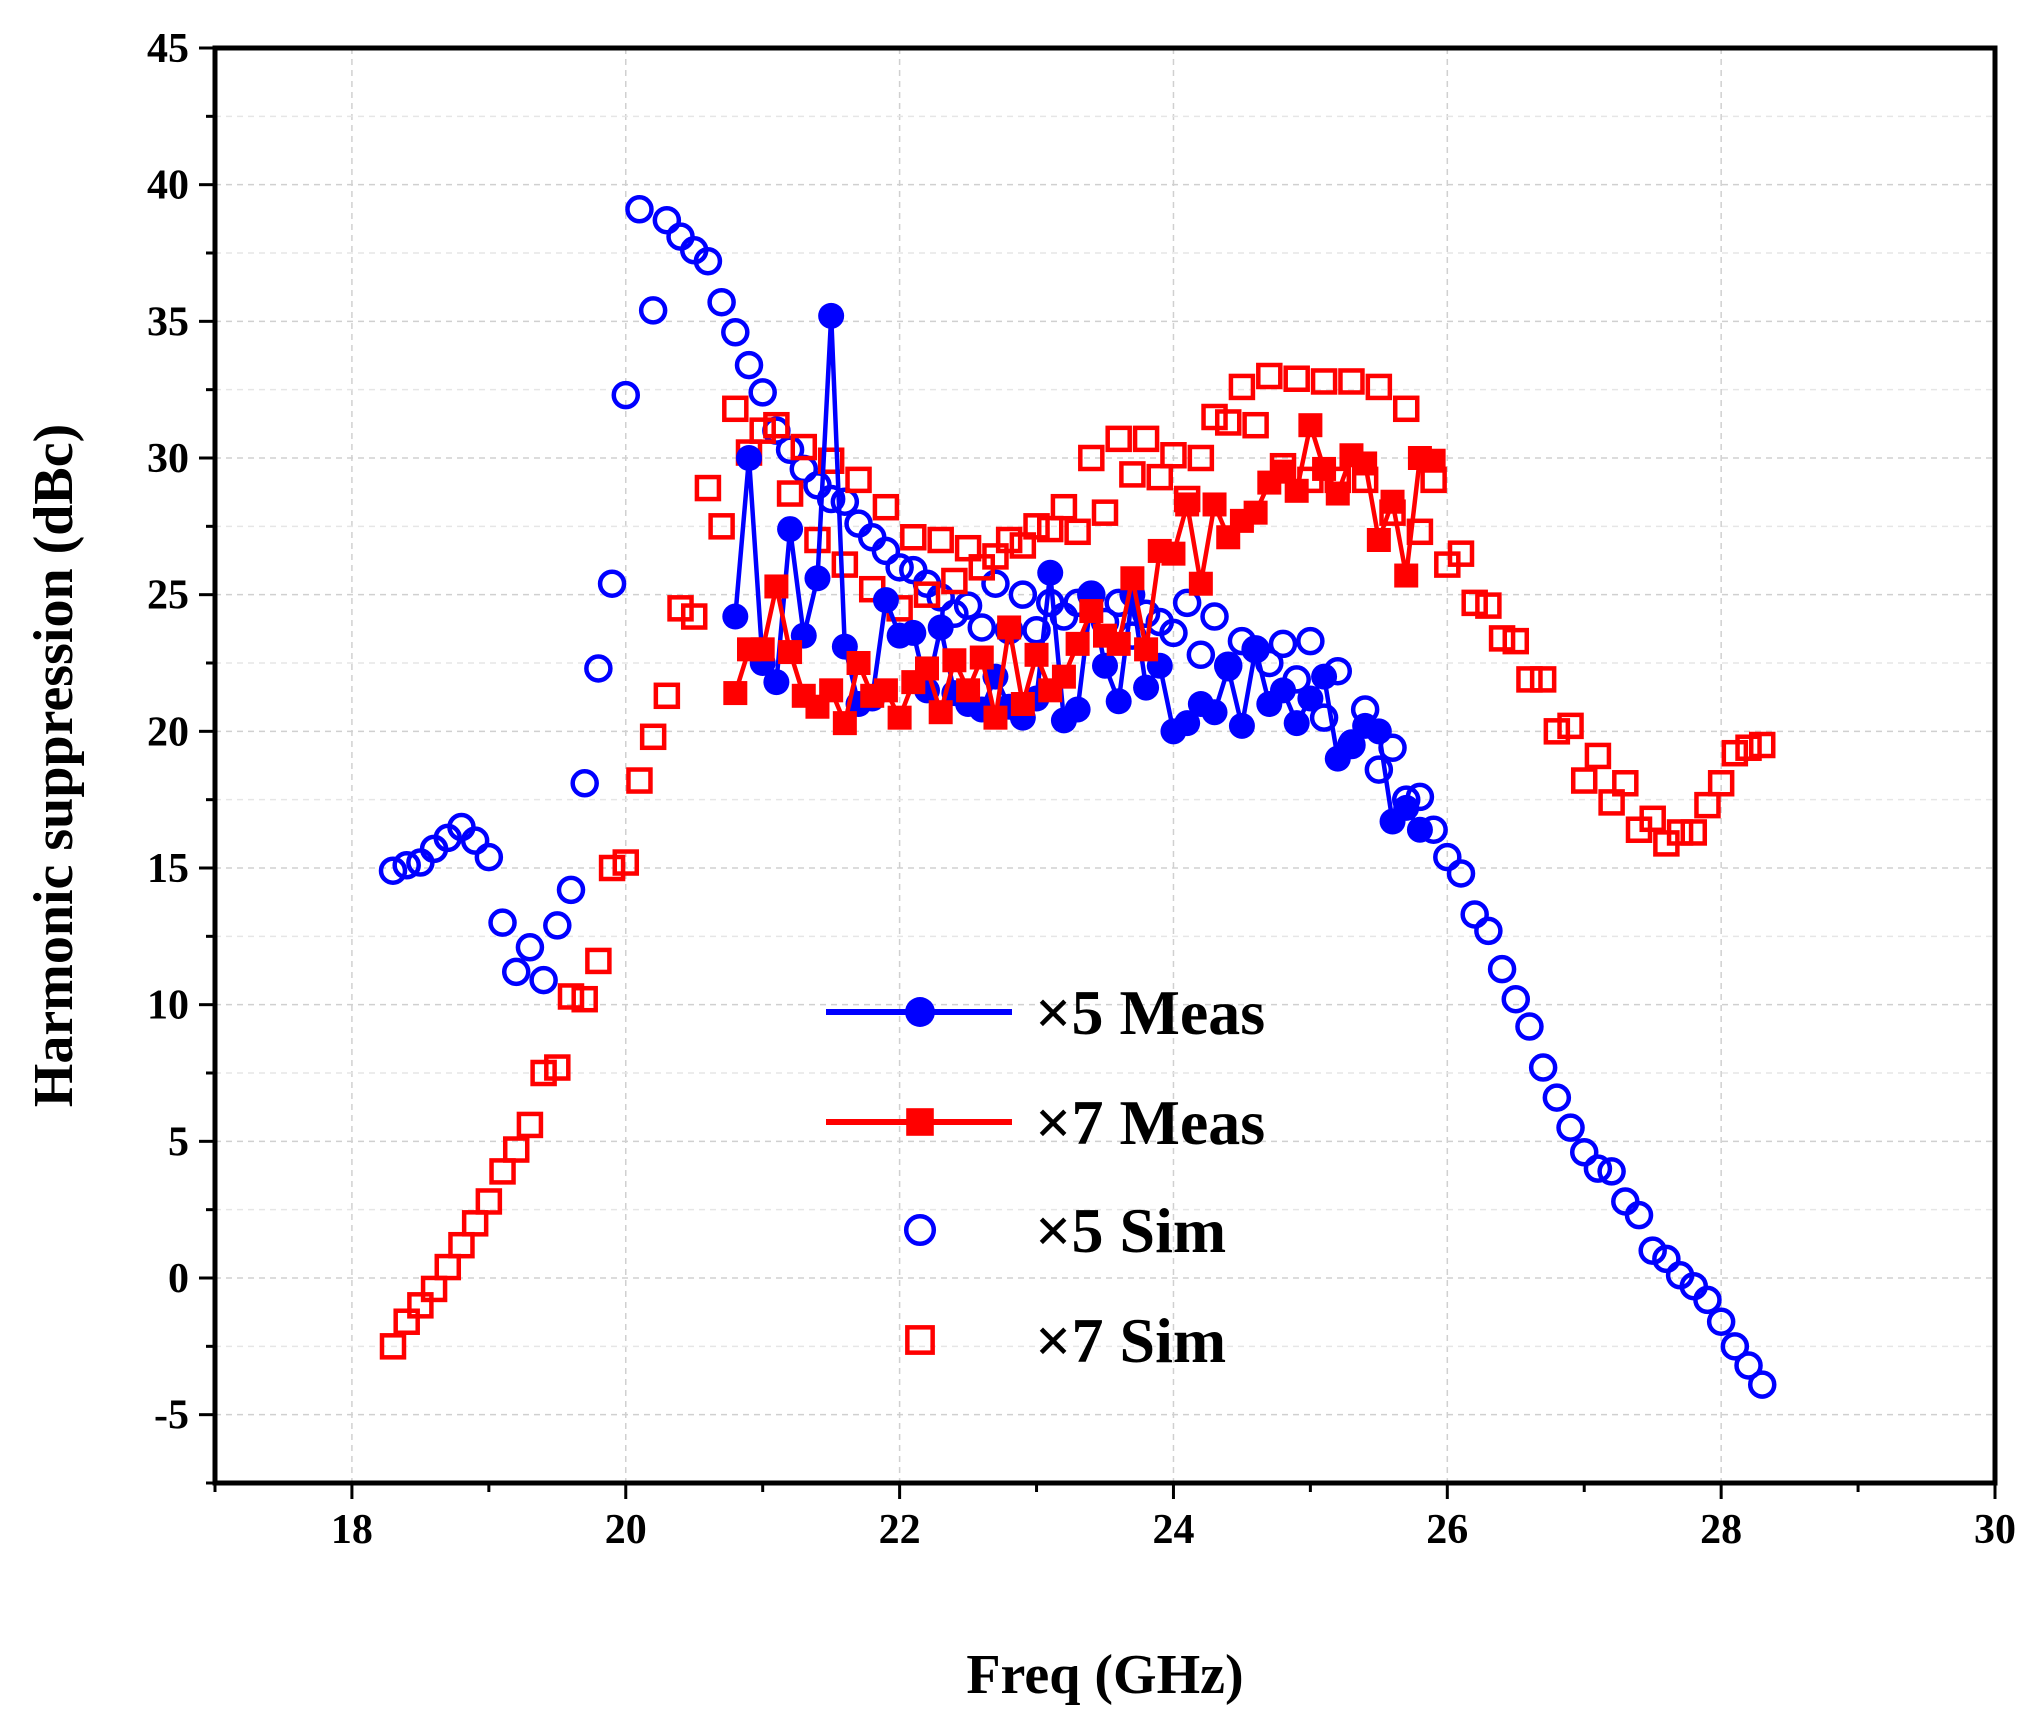 The width and height of the screenshot is (2036, 1724). I want to click on legend: ×5 Meas ×7 Meas ×5 Sim ×7 Sim, so click(1045, 1176).